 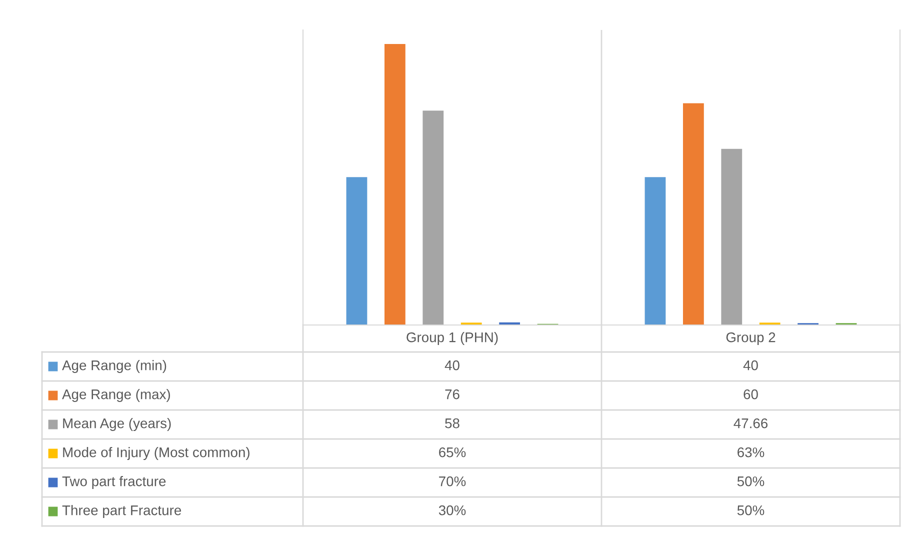 What do you see at coordinates (117, 424) in the screenshot?
I see `legend-label: Mean Age (years)` at bounding box center [117, 424].